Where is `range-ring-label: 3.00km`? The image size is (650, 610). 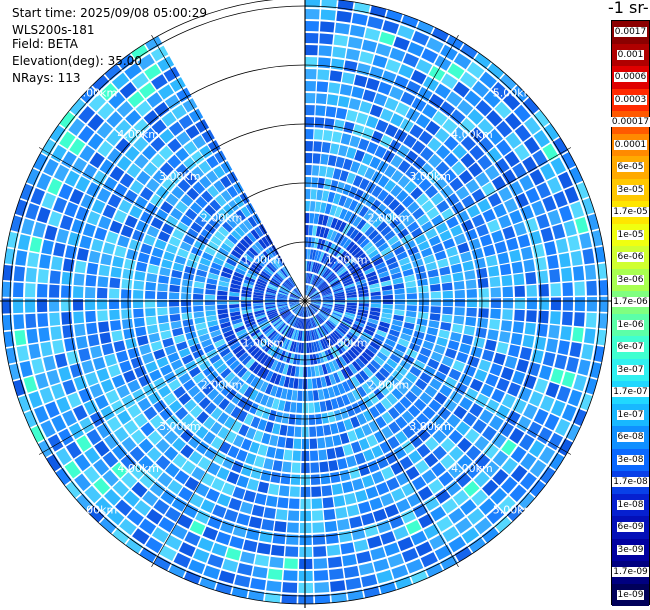
range-ring-label: 3.00km is located at coordinates (430, 176).